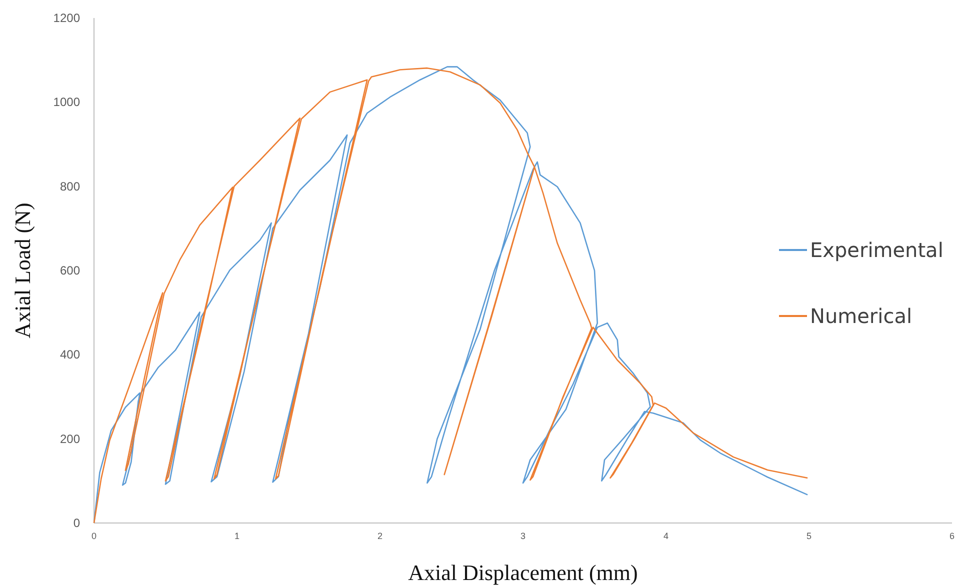  I want to click on y-tick-label: 1000, so click(66, 102).